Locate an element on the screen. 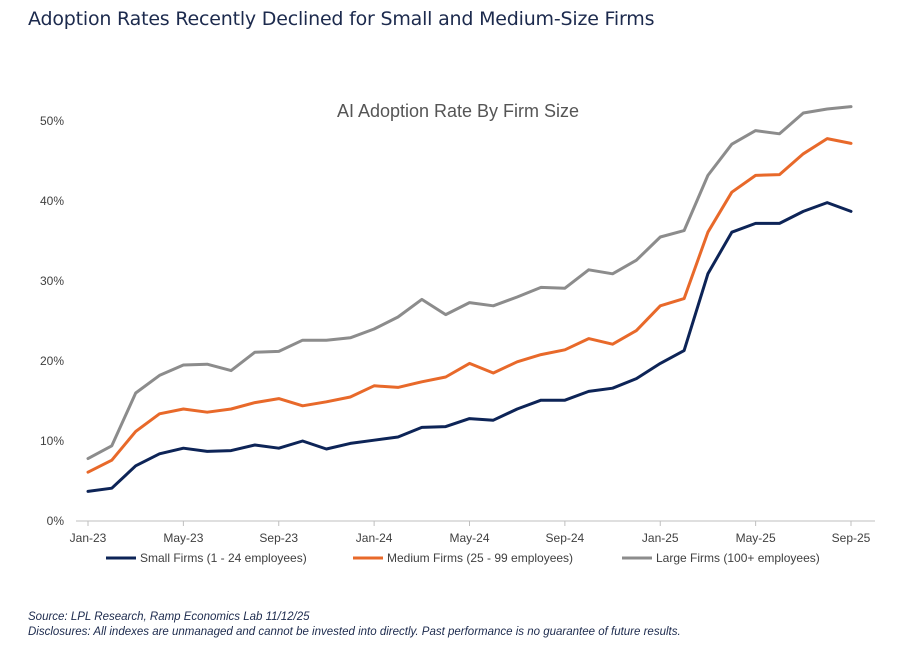 This screenshot has width=911, height=649. y-tick-label: 30% is located at coordinates (52, 281).